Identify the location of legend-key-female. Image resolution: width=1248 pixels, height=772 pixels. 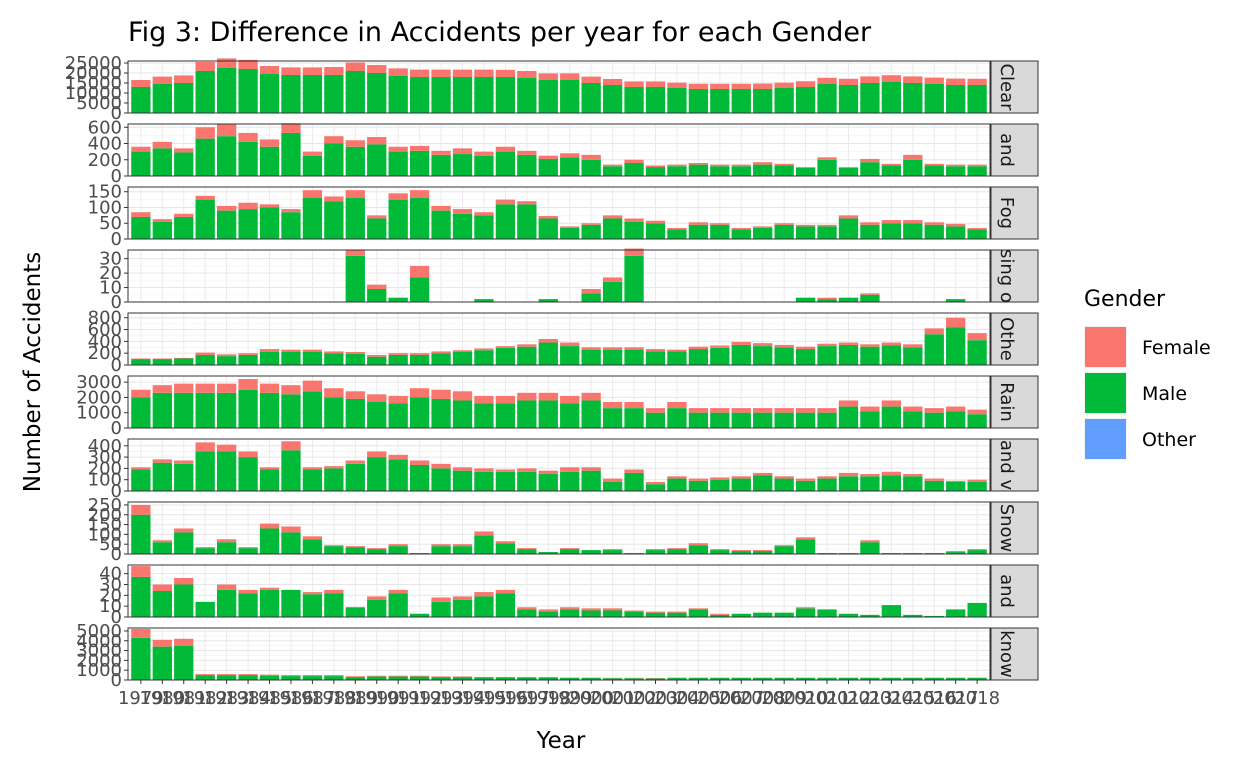
(1105, 347).